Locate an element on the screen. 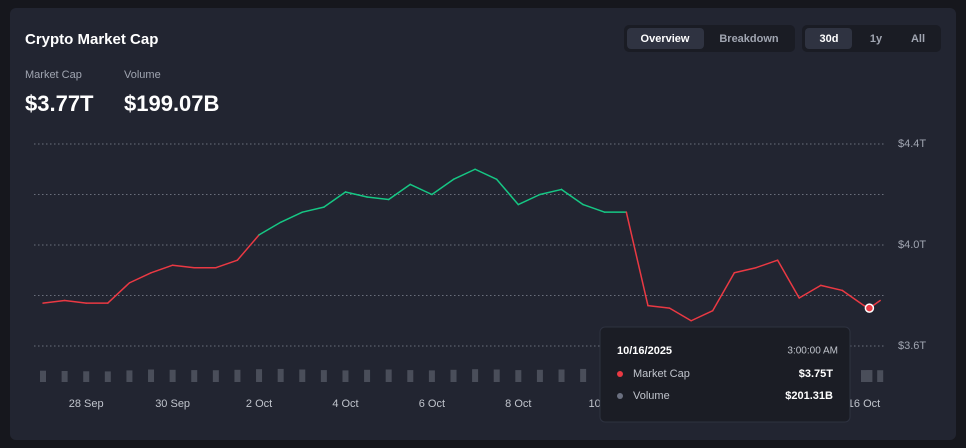 This screenshot has width=966, height=448. tab-active is located at coordinates (665, 38).